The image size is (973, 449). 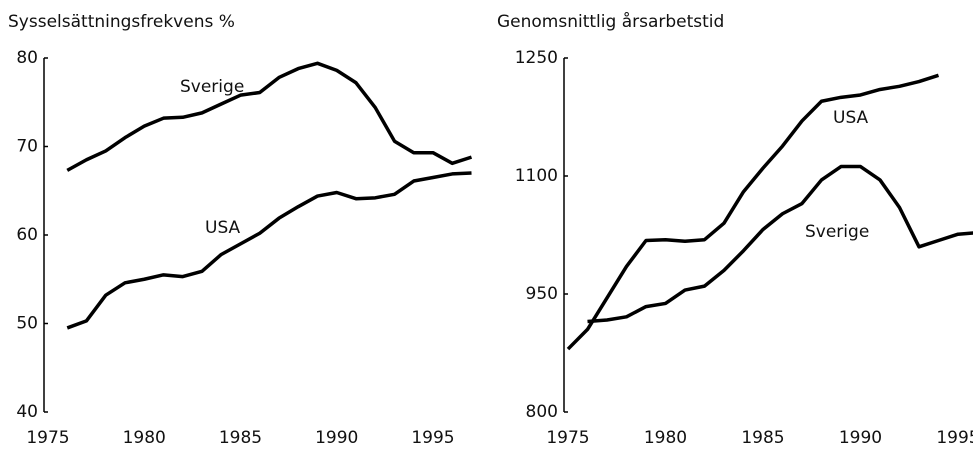 What do you see at coordinates (542, 412) in the screenshot?
I see `y-tick-label: 800` at bounding box center [542, 412].